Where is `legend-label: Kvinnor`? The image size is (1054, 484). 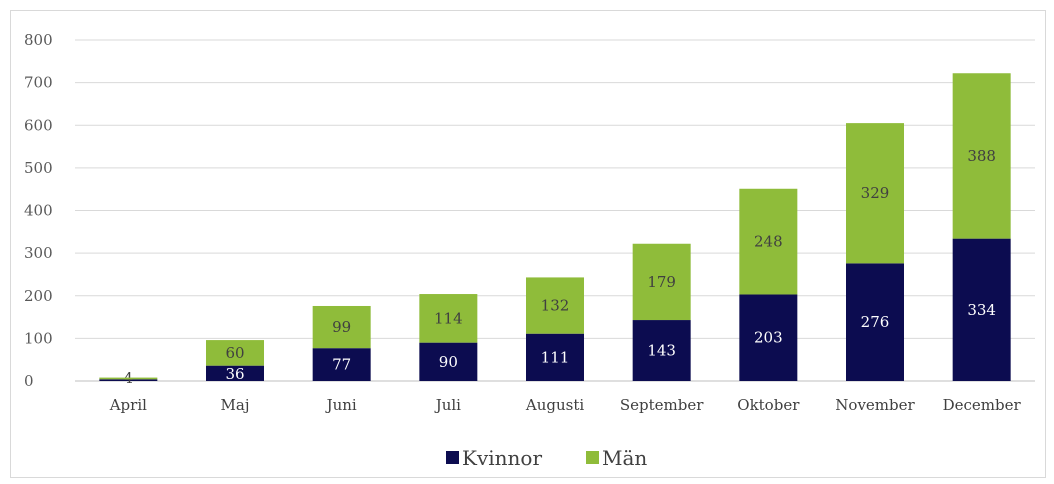 legend-label: Kvinnor is located at coordinates (502, 458).